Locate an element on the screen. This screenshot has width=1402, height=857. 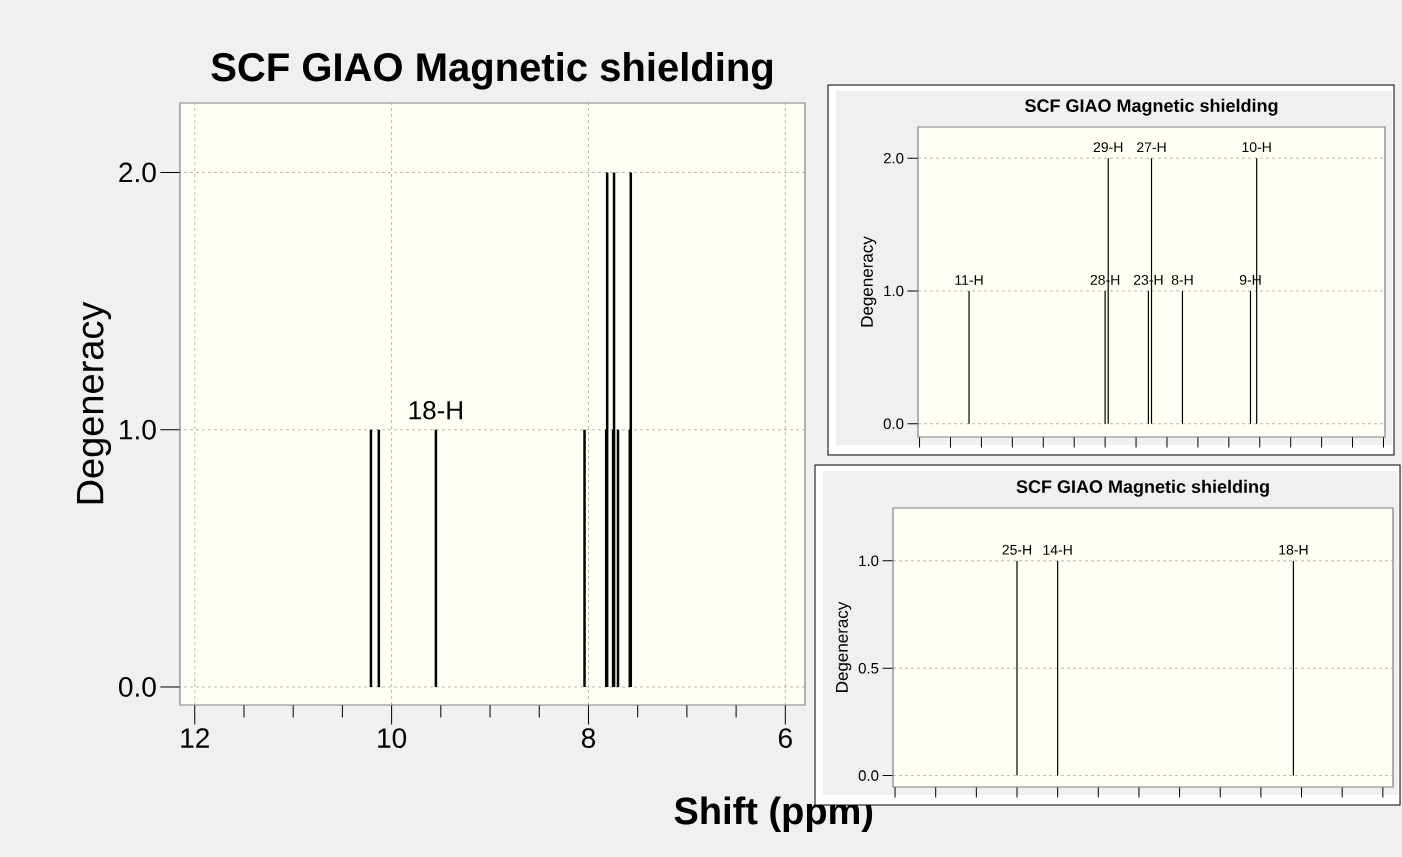
x-tick-label: 12 is located at coordinates (195, 738).